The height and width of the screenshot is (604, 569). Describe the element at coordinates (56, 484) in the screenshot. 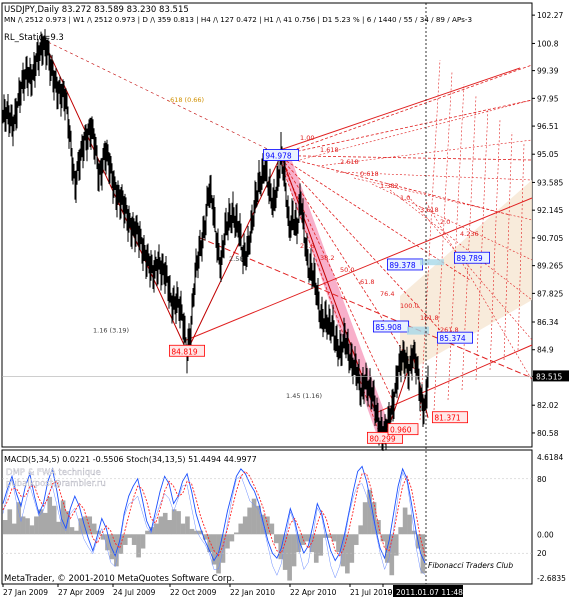

I see `indicator-text-2: pubalkpost@rambler.ru` at that location.